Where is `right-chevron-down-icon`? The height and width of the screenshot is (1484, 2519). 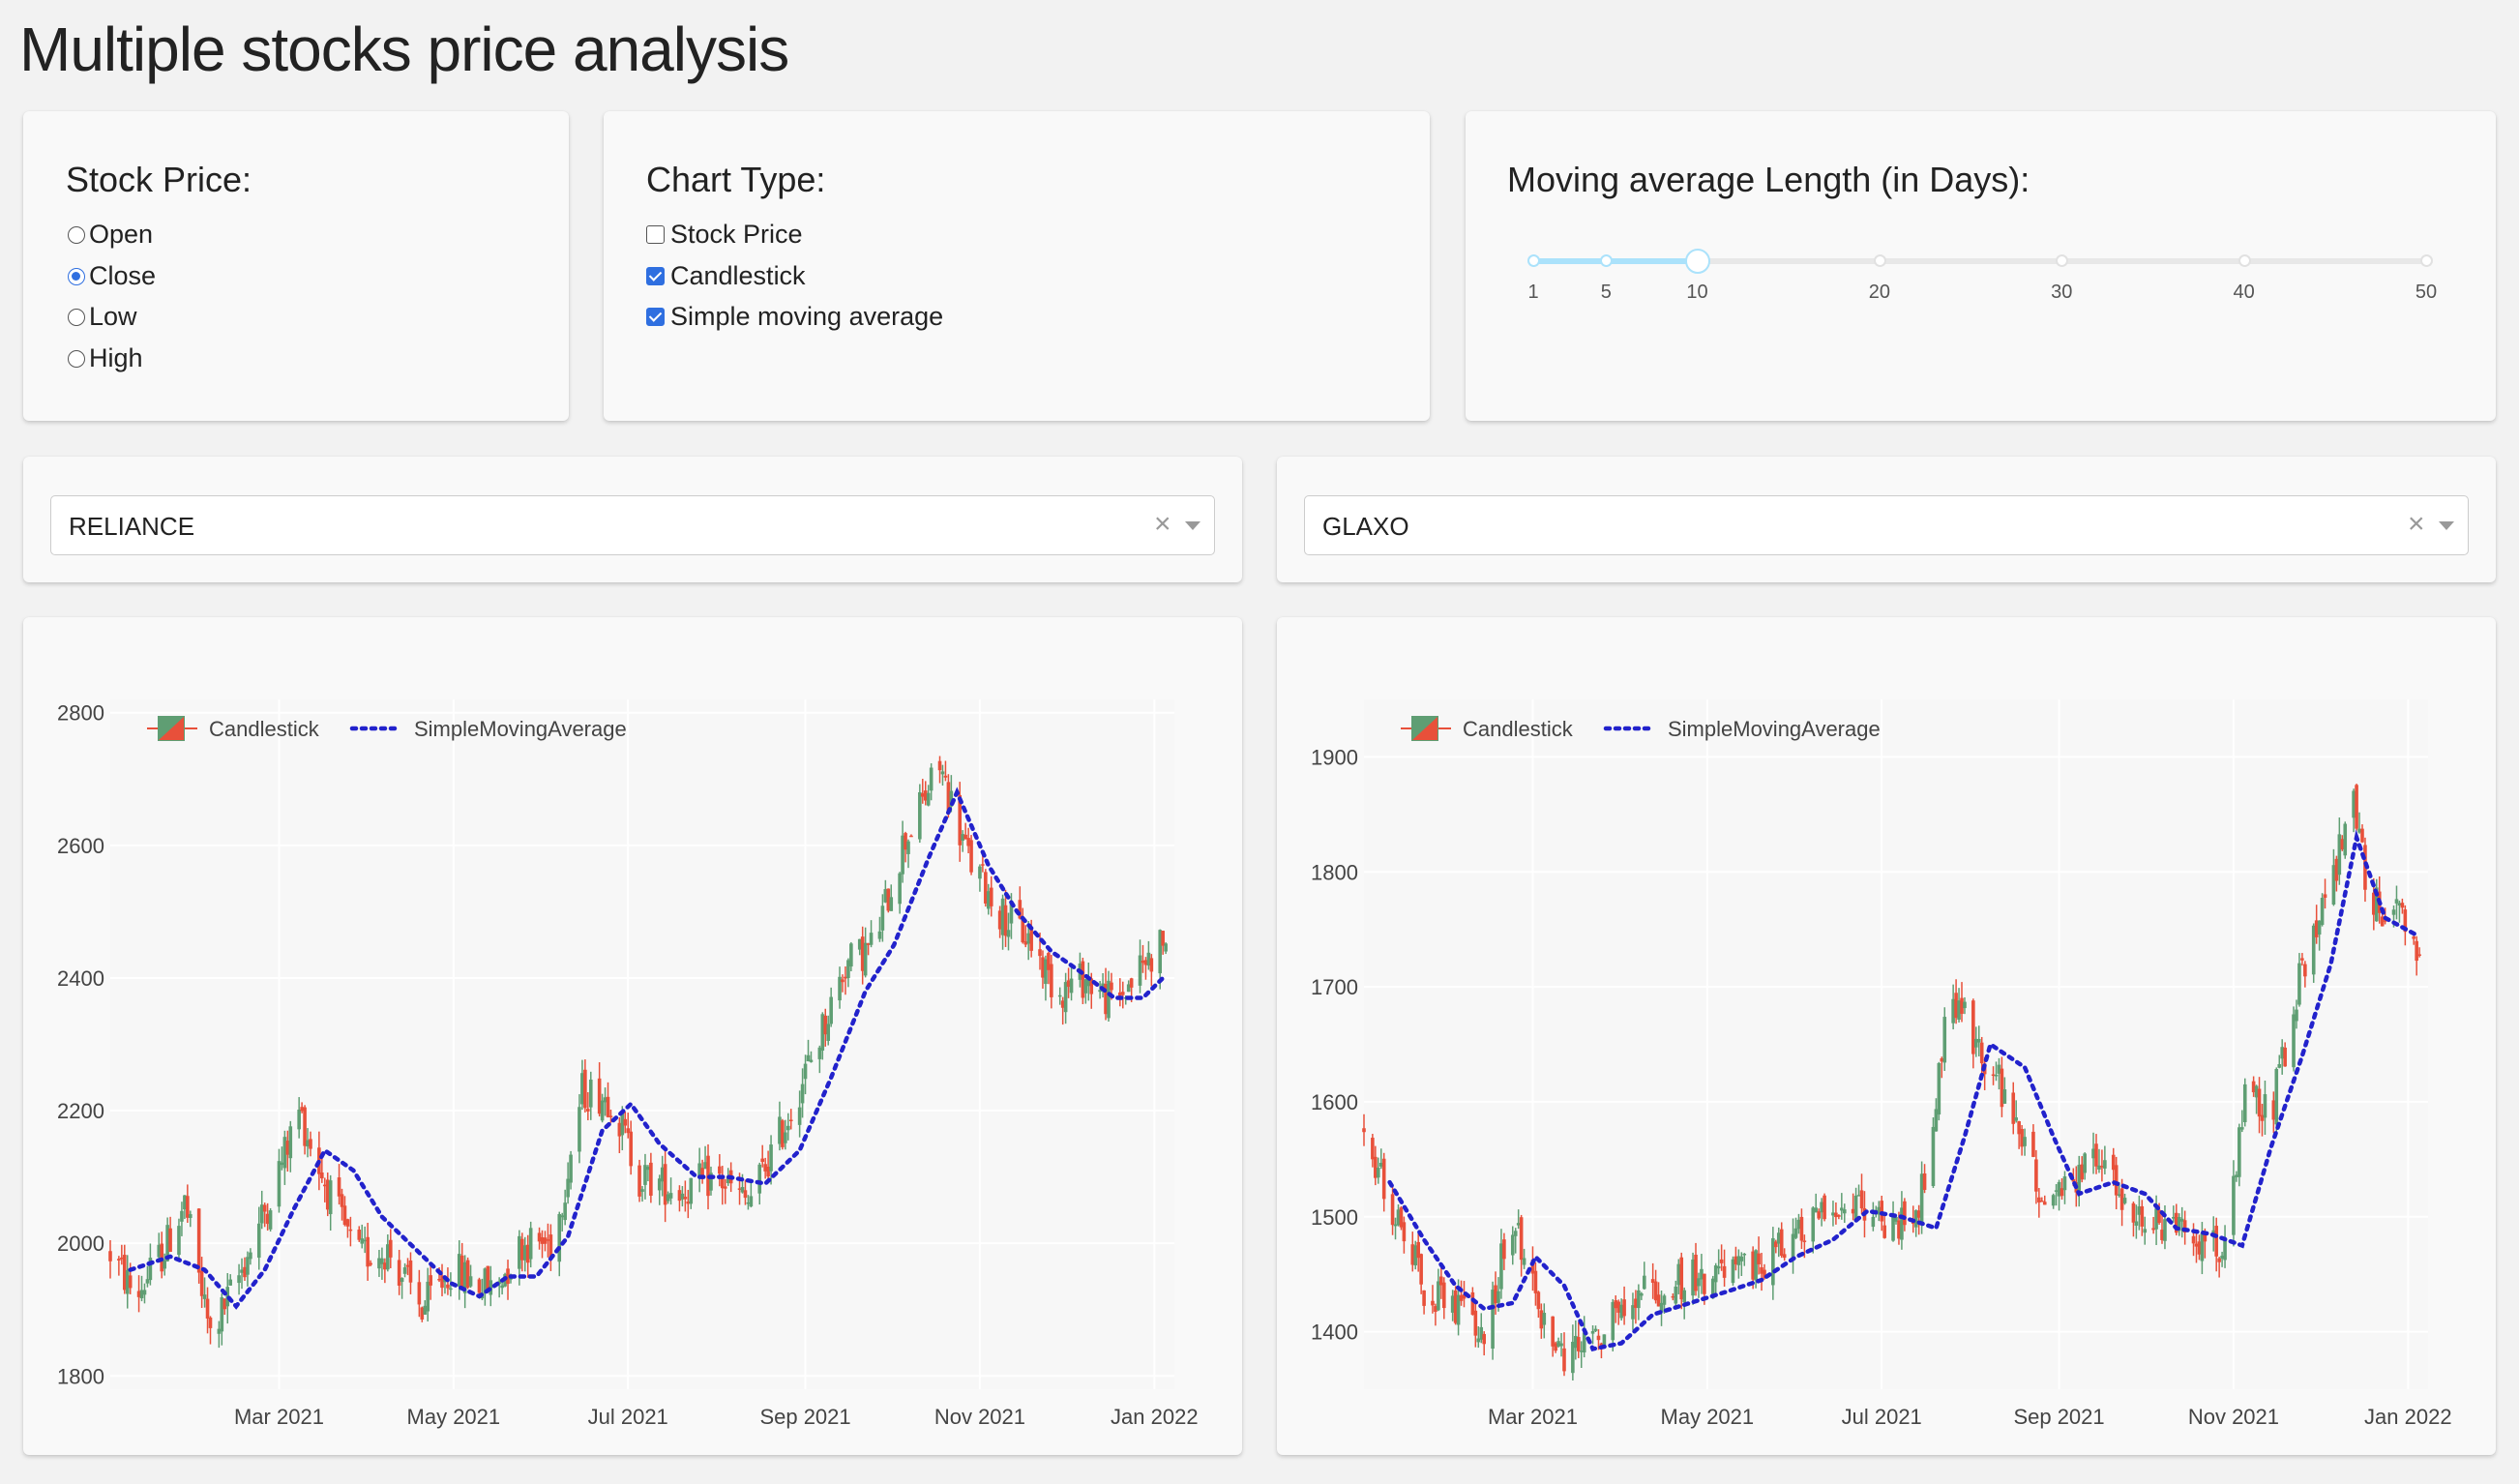
right-chevron-down-icon is located at coordinates (2446, 525).